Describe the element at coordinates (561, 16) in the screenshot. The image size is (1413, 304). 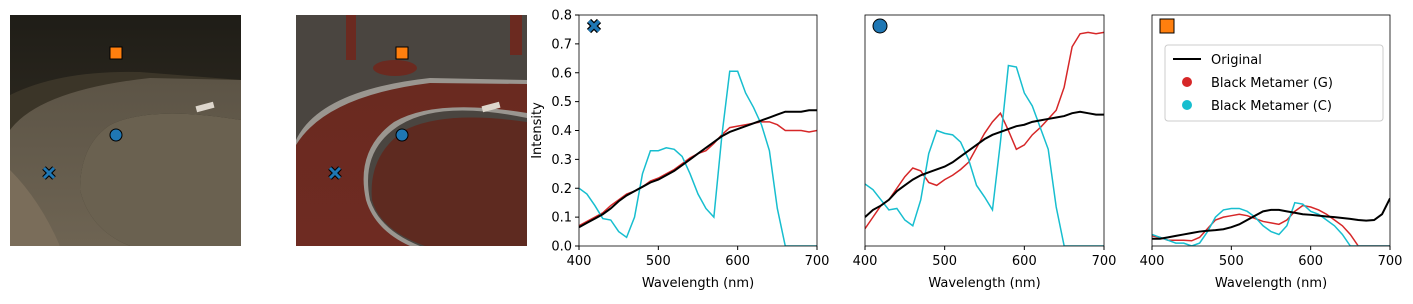
I see `y-tick-label: 0.8` at that location.